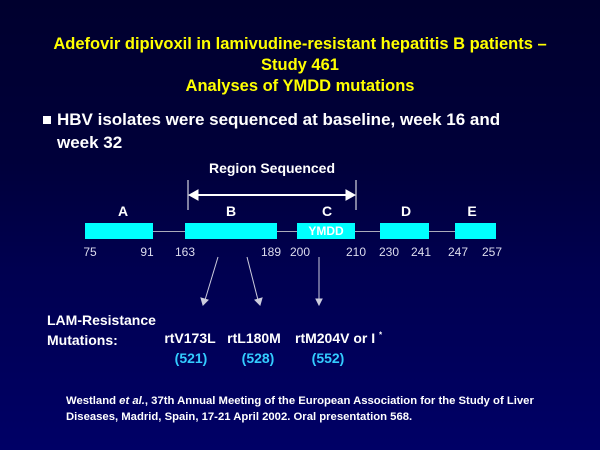 The image size is (600, 450). Describe the element at coordinates (90, 252) in the screenshot. I see `position-label: 75` at that location.